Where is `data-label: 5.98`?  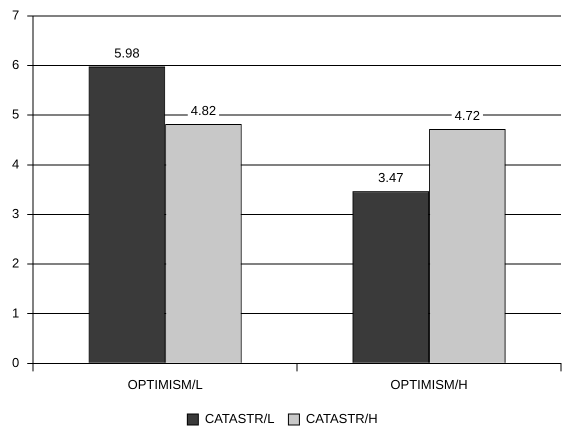
data-label: 5.98 is located at coordinates (127, 53).